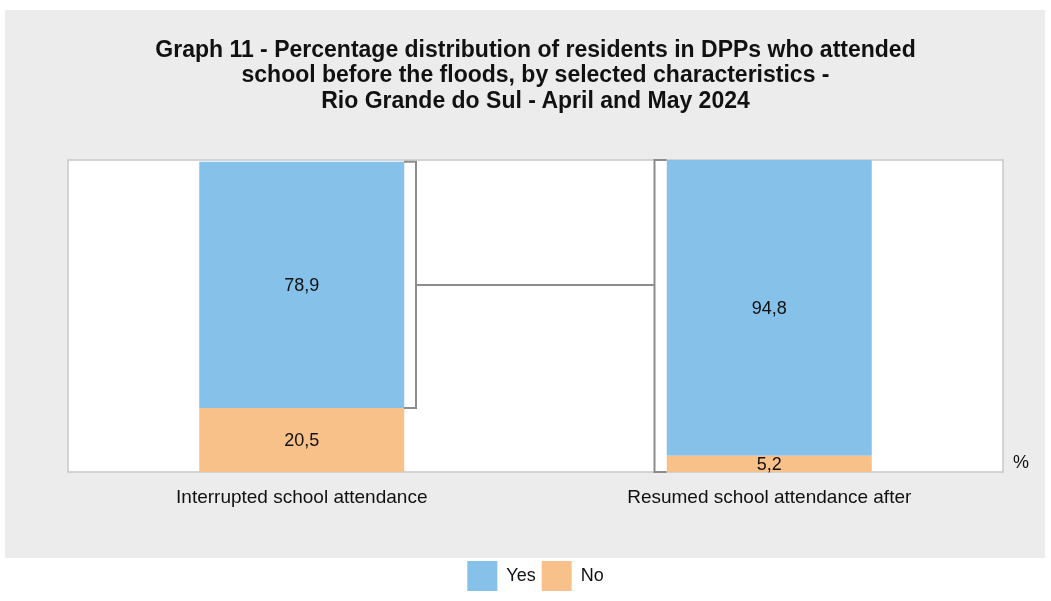 Image resolution: width=1051 pixels, height=601 pixels. I want to click on x-tick-label: Resumed school attendance after, so click(769, 496).